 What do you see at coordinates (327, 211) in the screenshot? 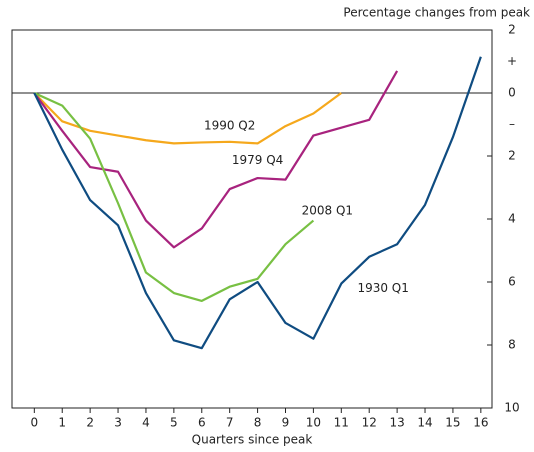
I see `series-label: 2008 Q1` at bounding box center [327, 211].